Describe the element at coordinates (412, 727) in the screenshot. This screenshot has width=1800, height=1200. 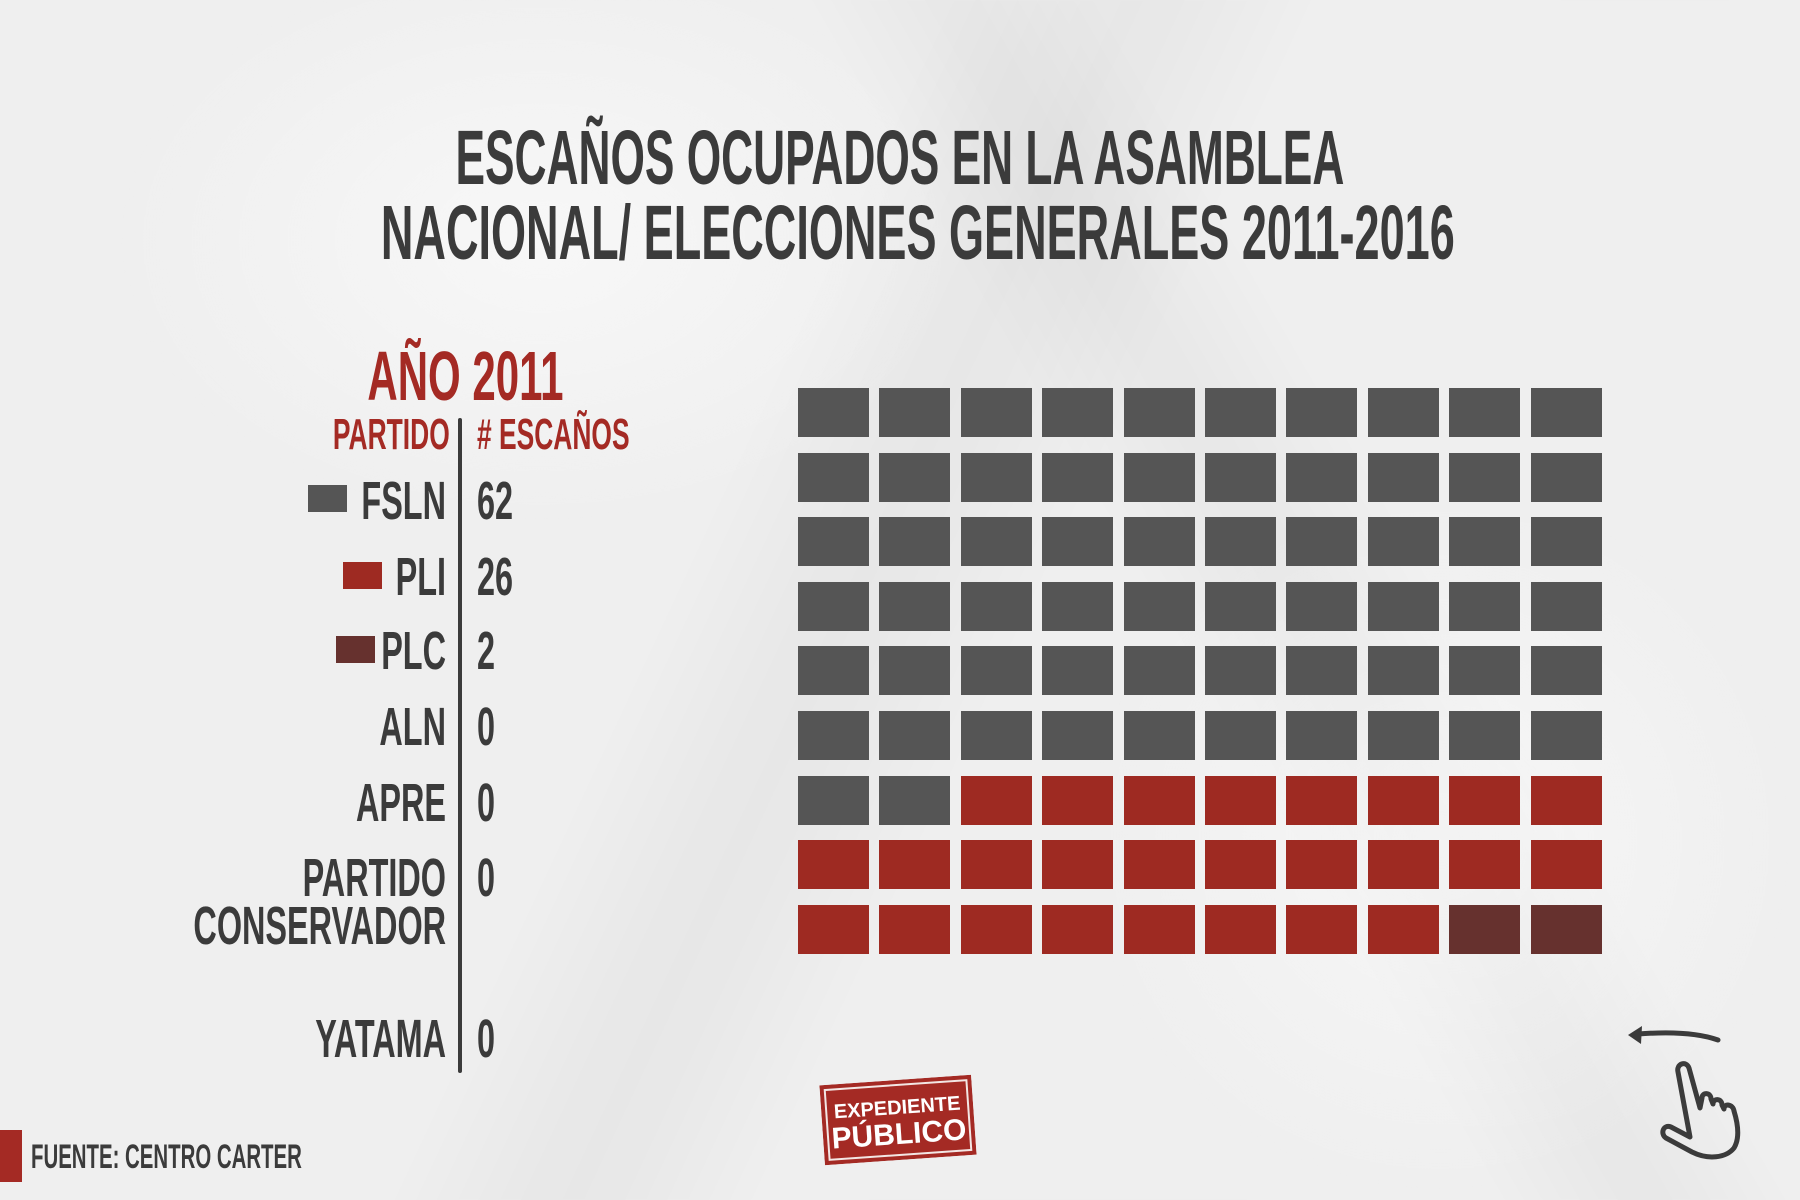
I see `party-name: ALN` at that location.